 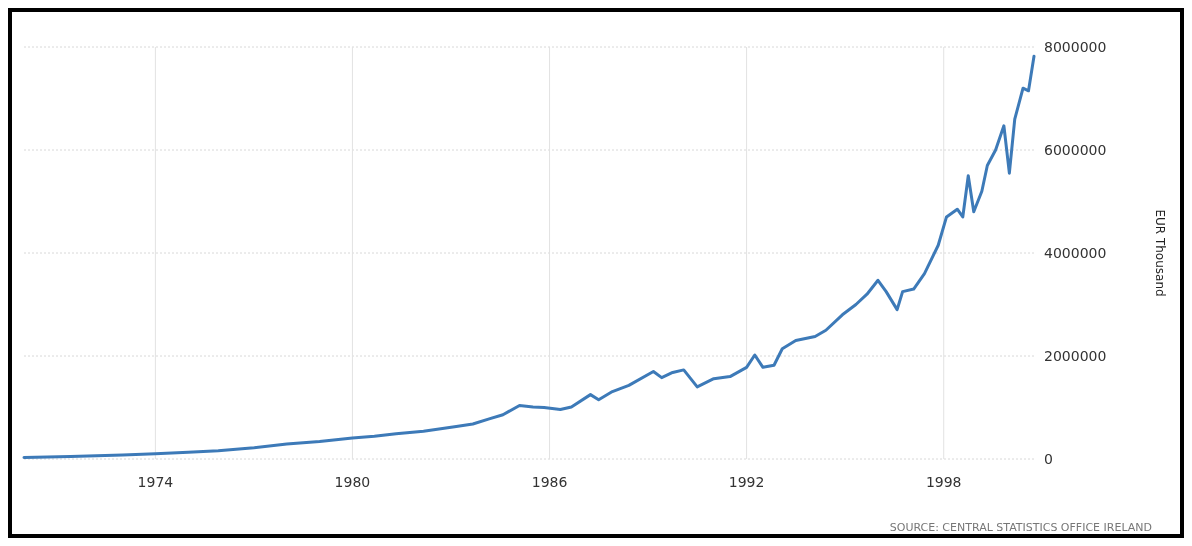 I want to click on x-tick-label: 1986, so click(x=549, y=482).